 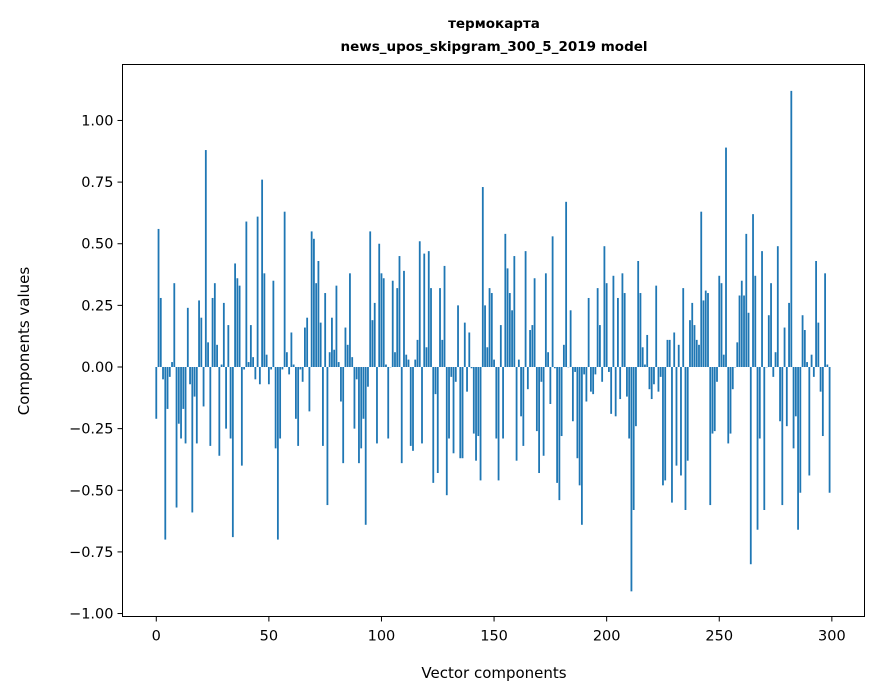 I want to click on x-tick-label: 0, so click(x=156, y=637).